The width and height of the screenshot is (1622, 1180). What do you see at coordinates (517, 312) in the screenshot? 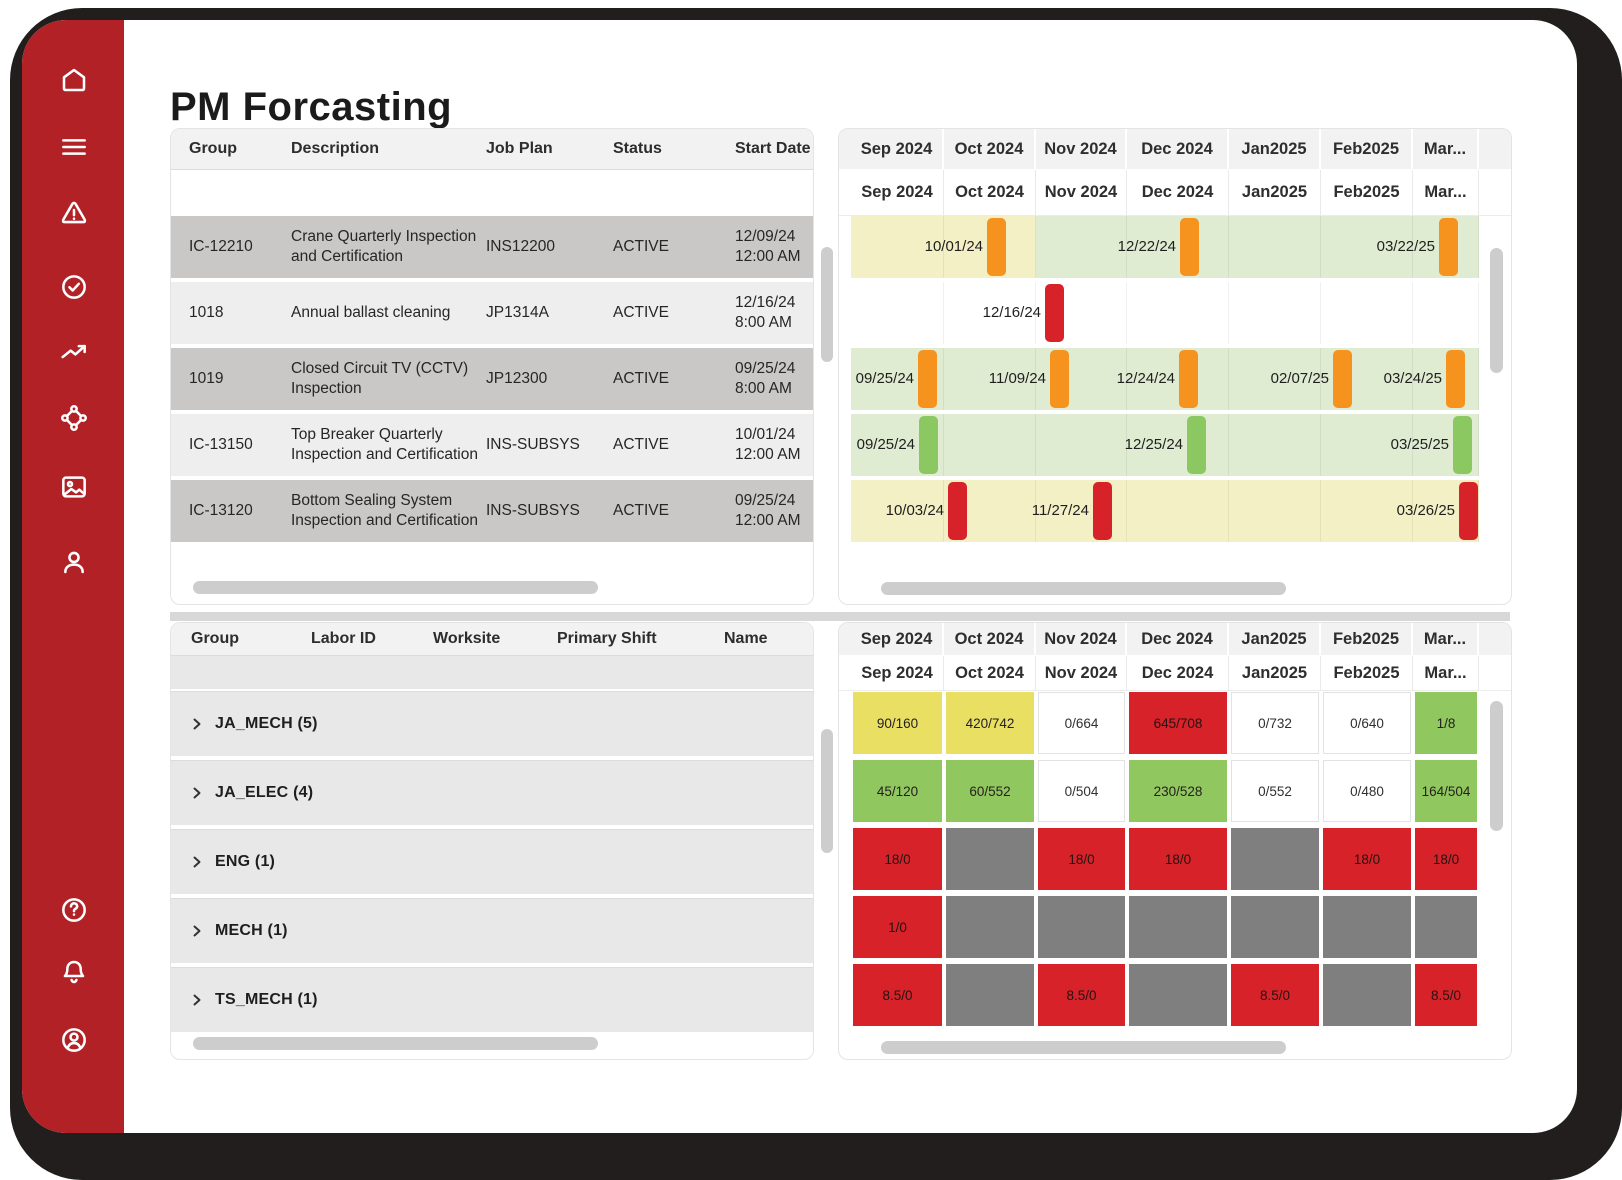
I see `pm-cell-job-plan: JP1314A` at bounding box center [517, 312].